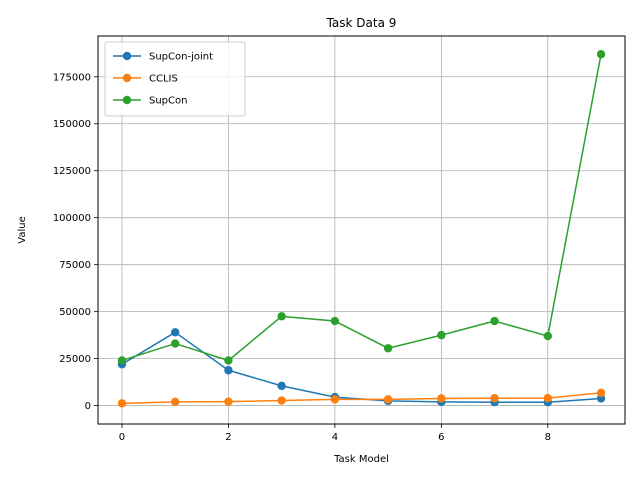 This screenshot has width=640, height=480. What do you see at coordinates (75, 265) in the screenshot?
I see `y-tick-label: 75000` at bounding box center [75, 265].